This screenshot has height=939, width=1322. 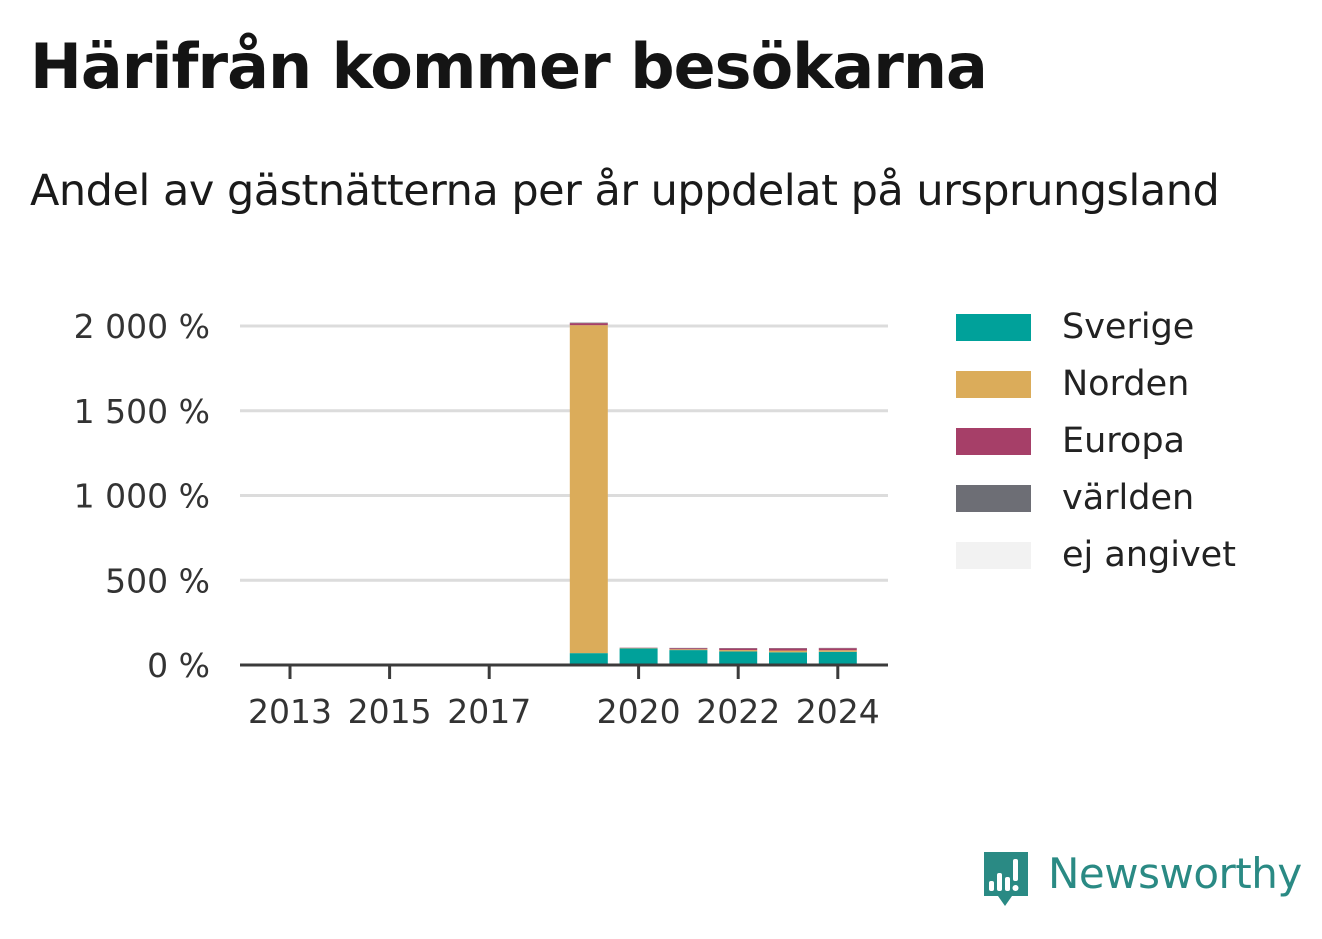 What do you see at coordinates (1126, 384) in the screenshot?
I see `legend-label-norden: Norden` at bounding box center [1126, 384].